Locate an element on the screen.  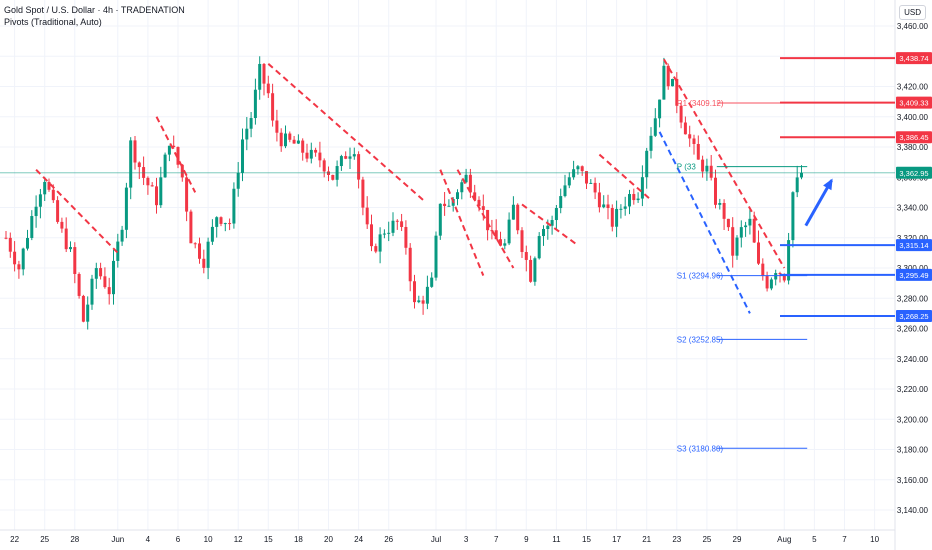
x-tick-label: 25 is located at coordinates (706, 539).